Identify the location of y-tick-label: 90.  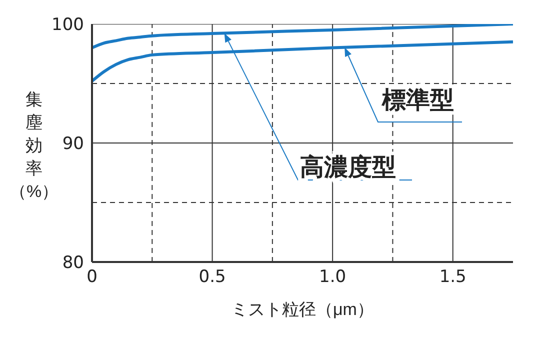
(73, 144).